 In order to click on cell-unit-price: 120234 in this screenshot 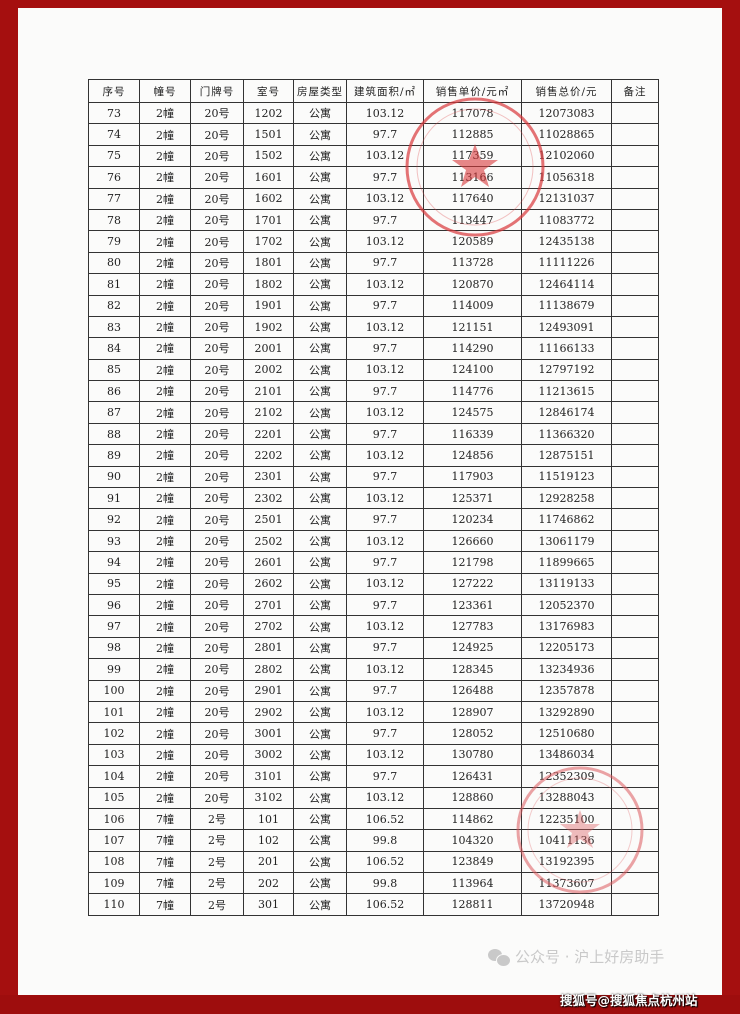, I will do `click(472, 519)`.